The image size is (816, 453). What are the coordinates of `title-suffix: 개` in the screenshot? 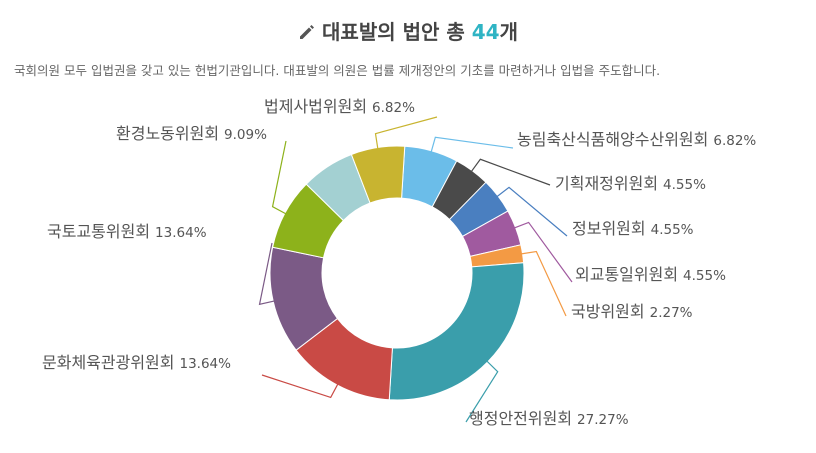 It's located at (508, 32).